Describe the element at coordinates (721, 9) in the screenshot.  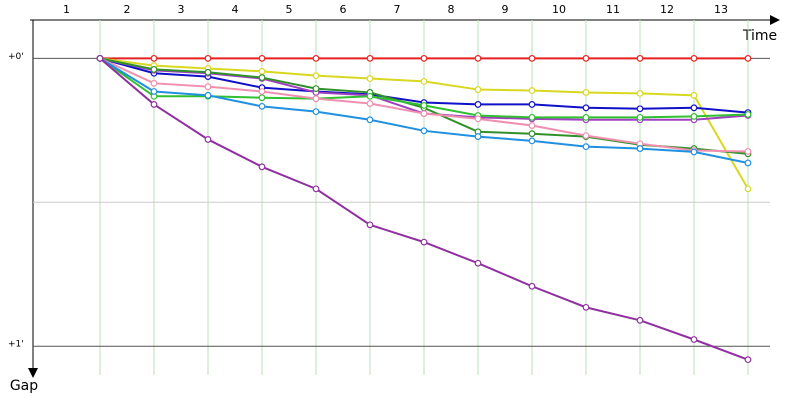
I see `x-tick-label: 13` at that location.